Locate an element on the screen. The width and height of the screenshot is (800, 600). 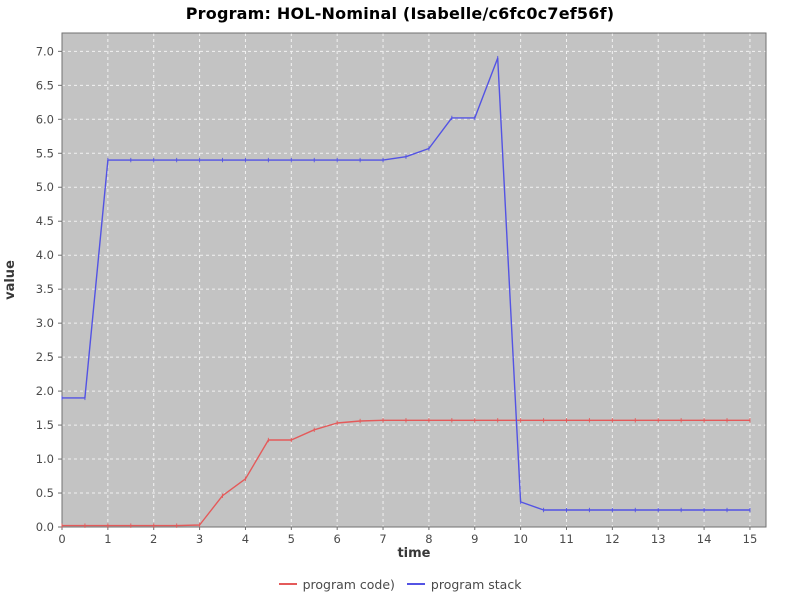
y-tick-label: 1.0 is located at coordinates (45, 459).